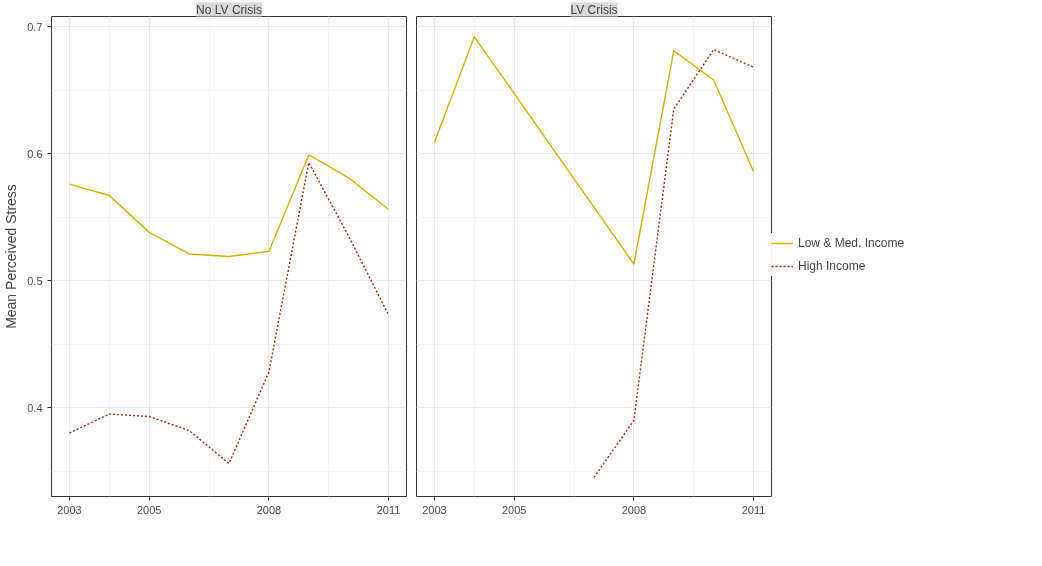 Image resolution: width=1042 pixels, height=566 pixels. What do you see at coordinates (35, 407) in the screenshot?
I see `y-tick-label: 0.4` at bounding box center [35, 407].